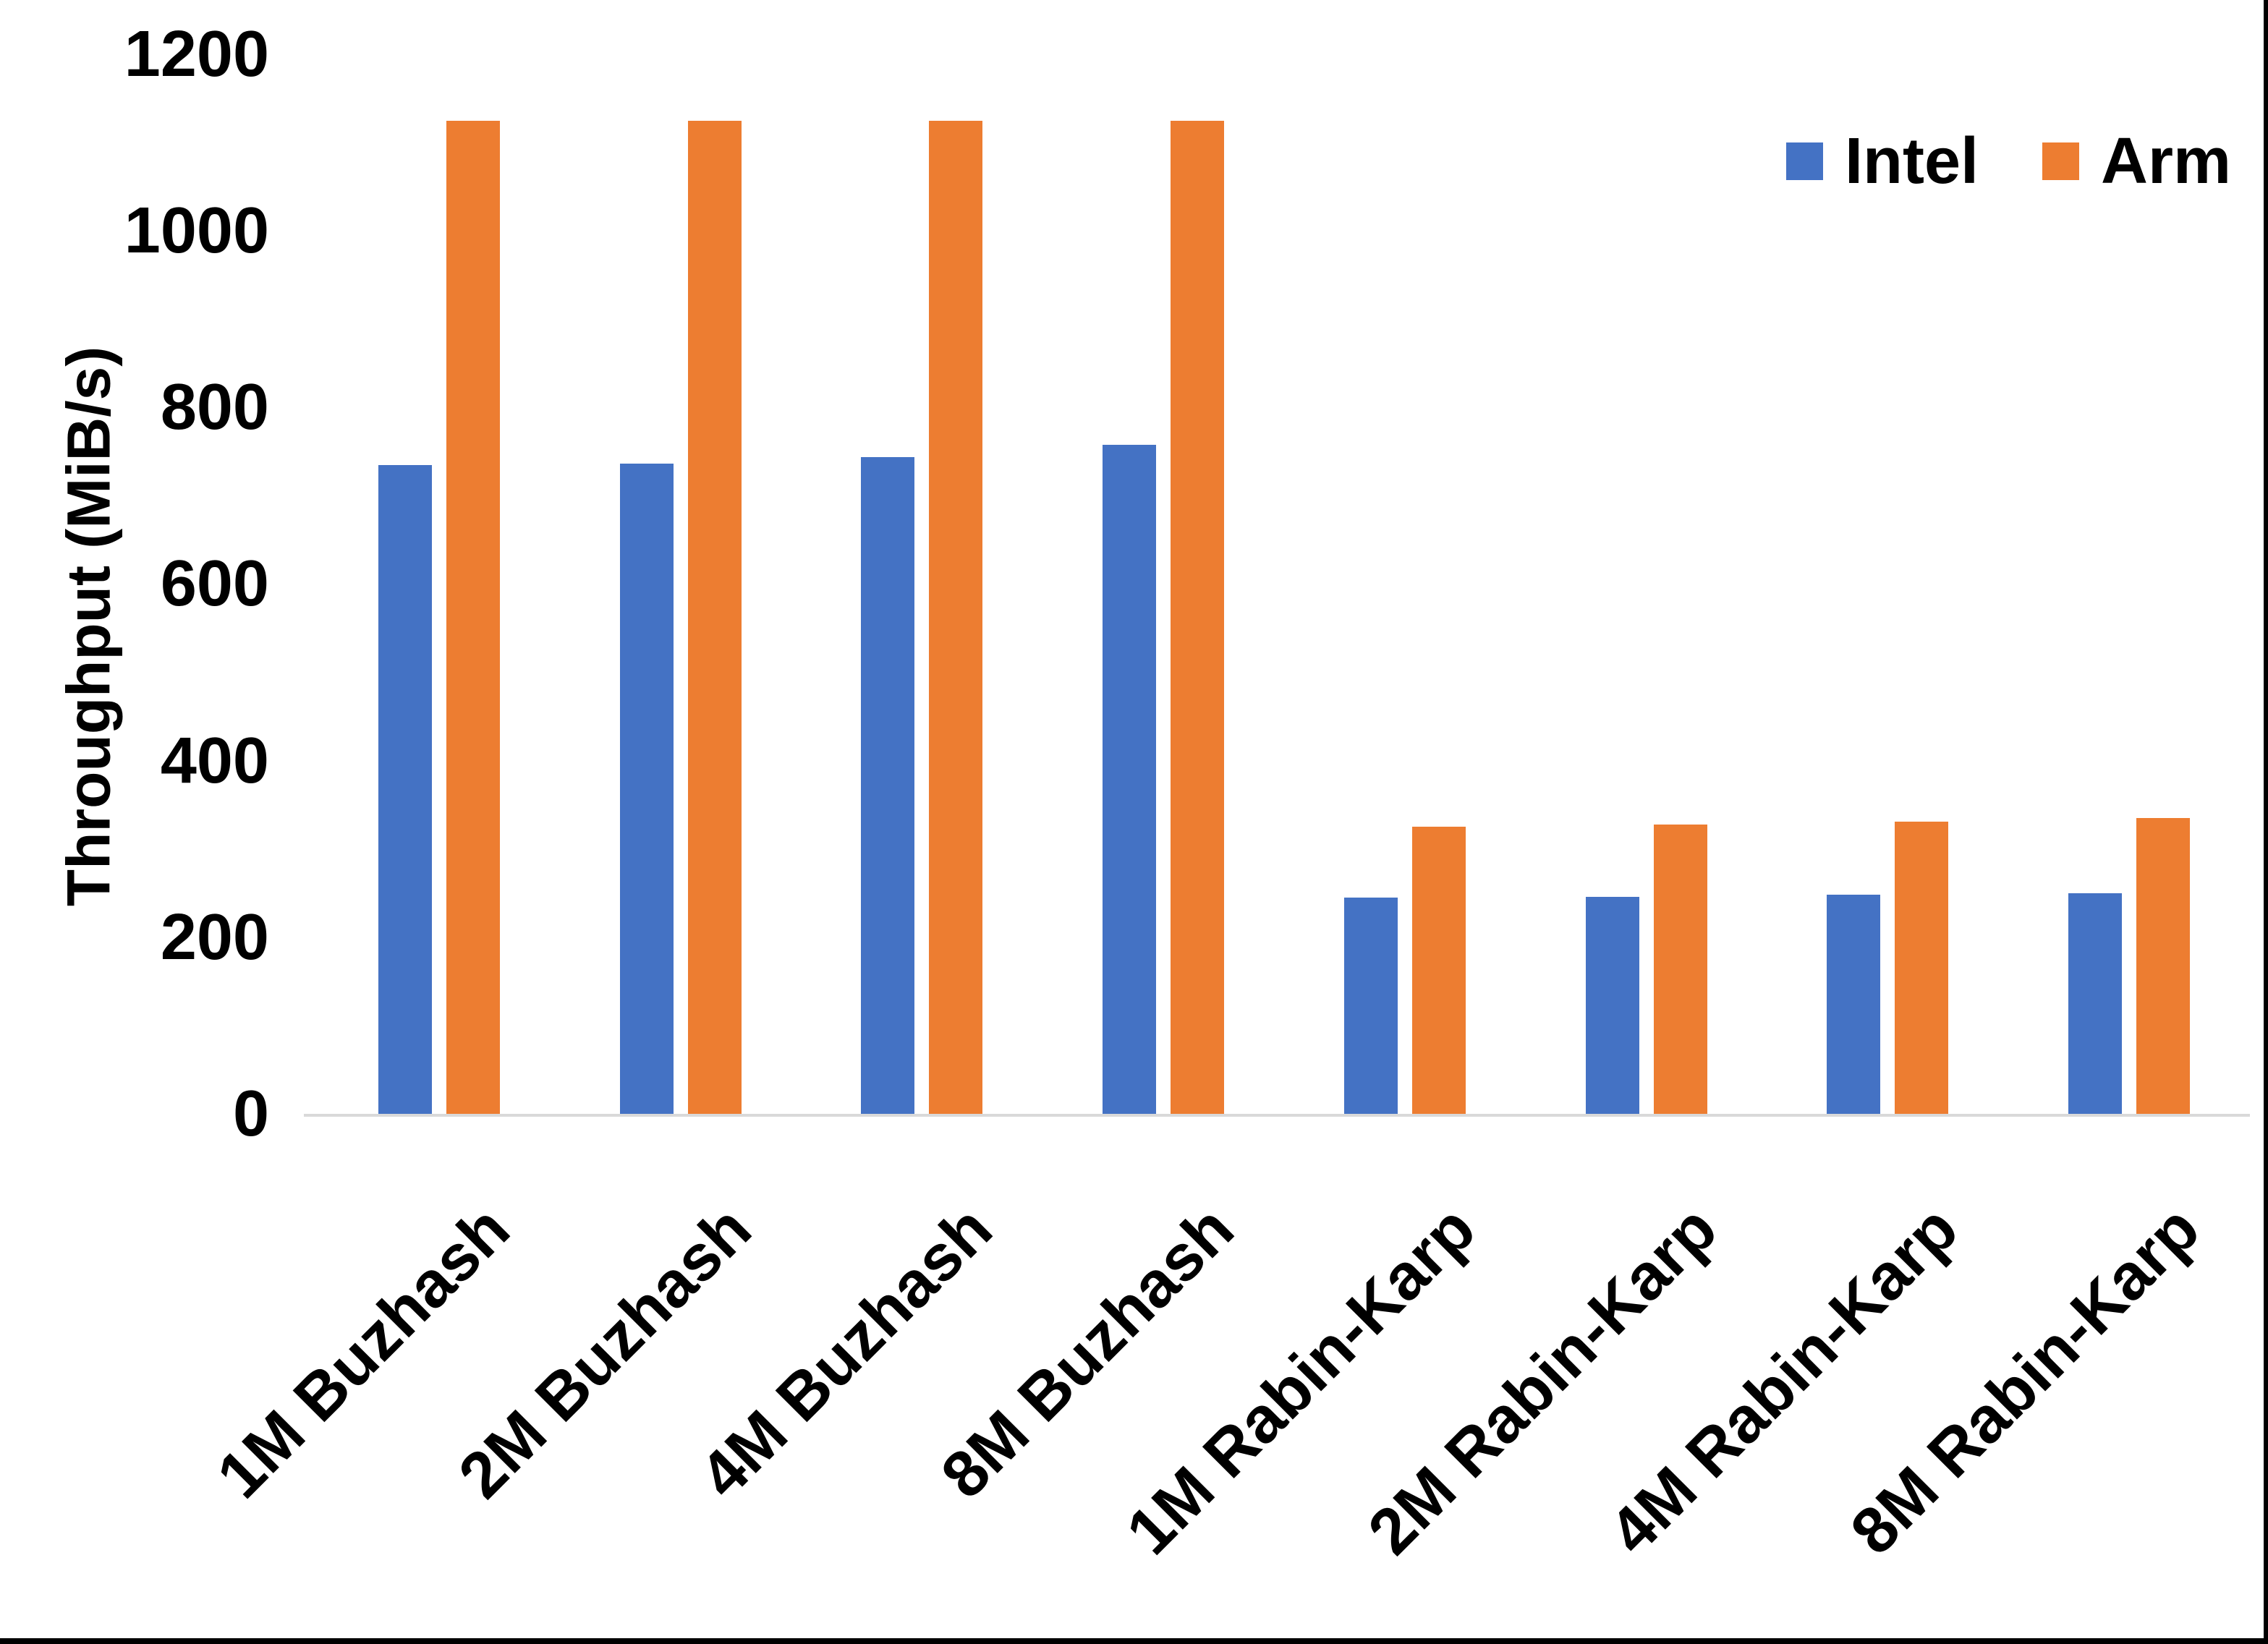 This screenshot has height=1644, width=2268. I want to click on legend-label-intel: Intel, so click(1912, 161).